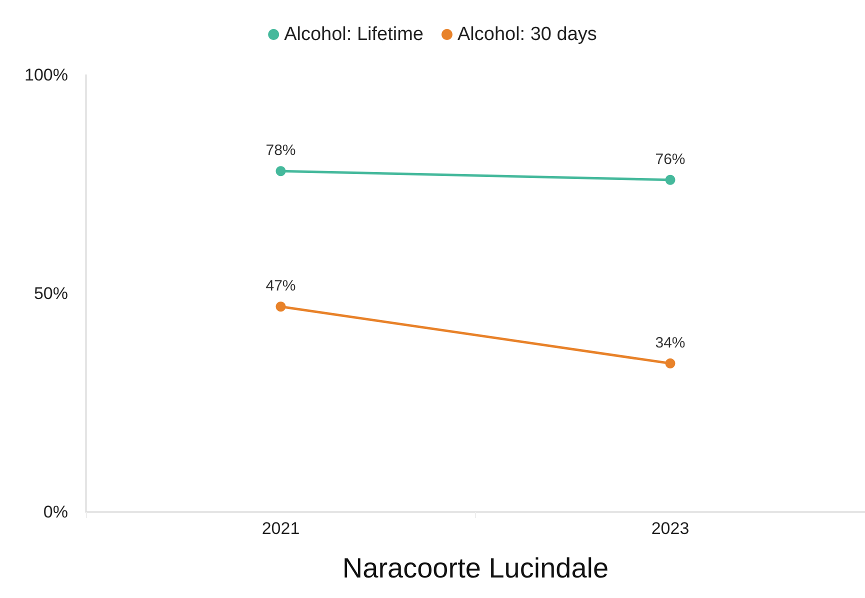  Describe the element at coordinates (281, 151) in the screenshot. I see `data-label: 78%` at that location.